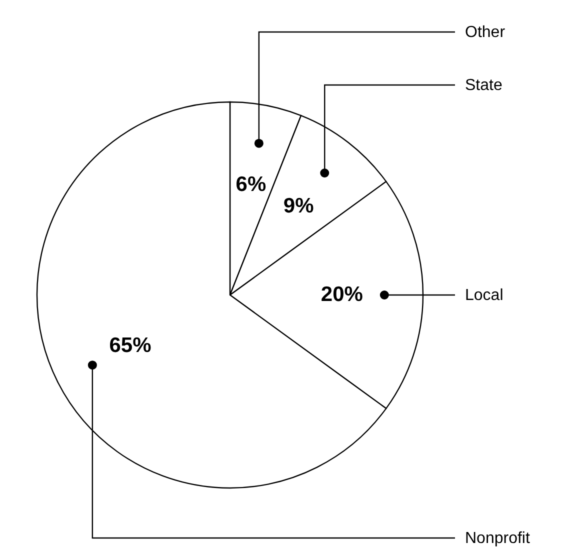  What do you see at coordinates (485, 32) in the screenshot?
I see `slice-label: Other` at bounding box center [485, 32].